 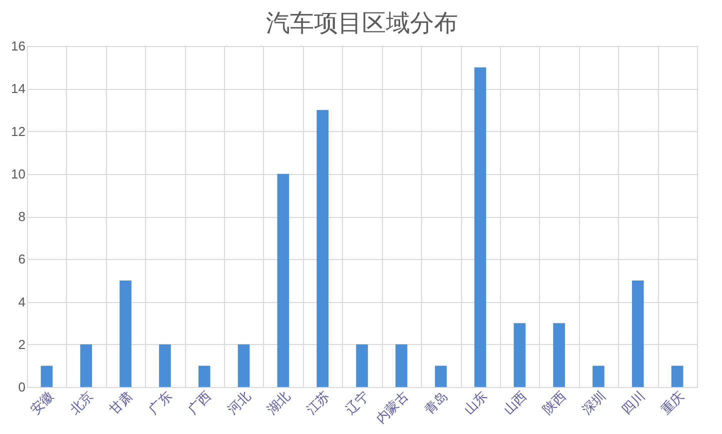 I want to click on x-tick-label: 青岛, so click(x=437, y=403).